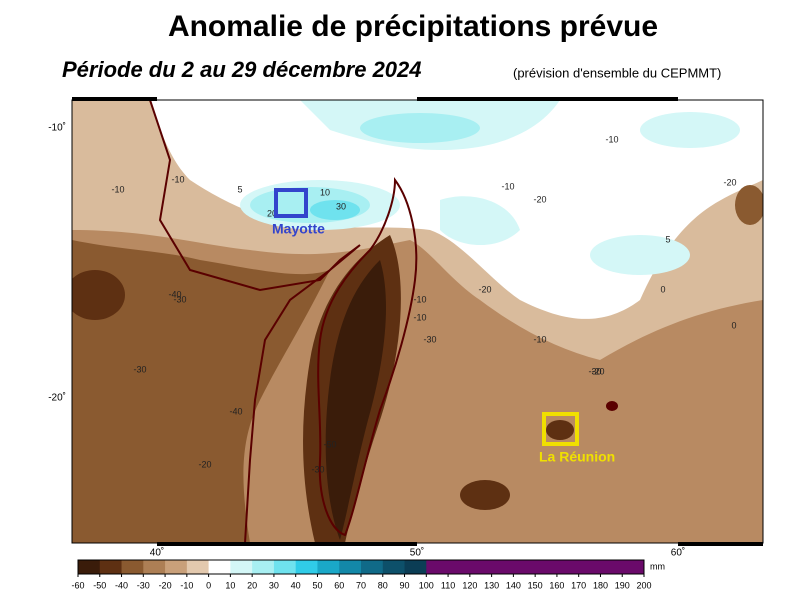 The height and width of the screenshot is (595, 806). Describe the element at coordinates (643, 585) in the screenshot. I see `colorbar-tick-label: 200` at that location.